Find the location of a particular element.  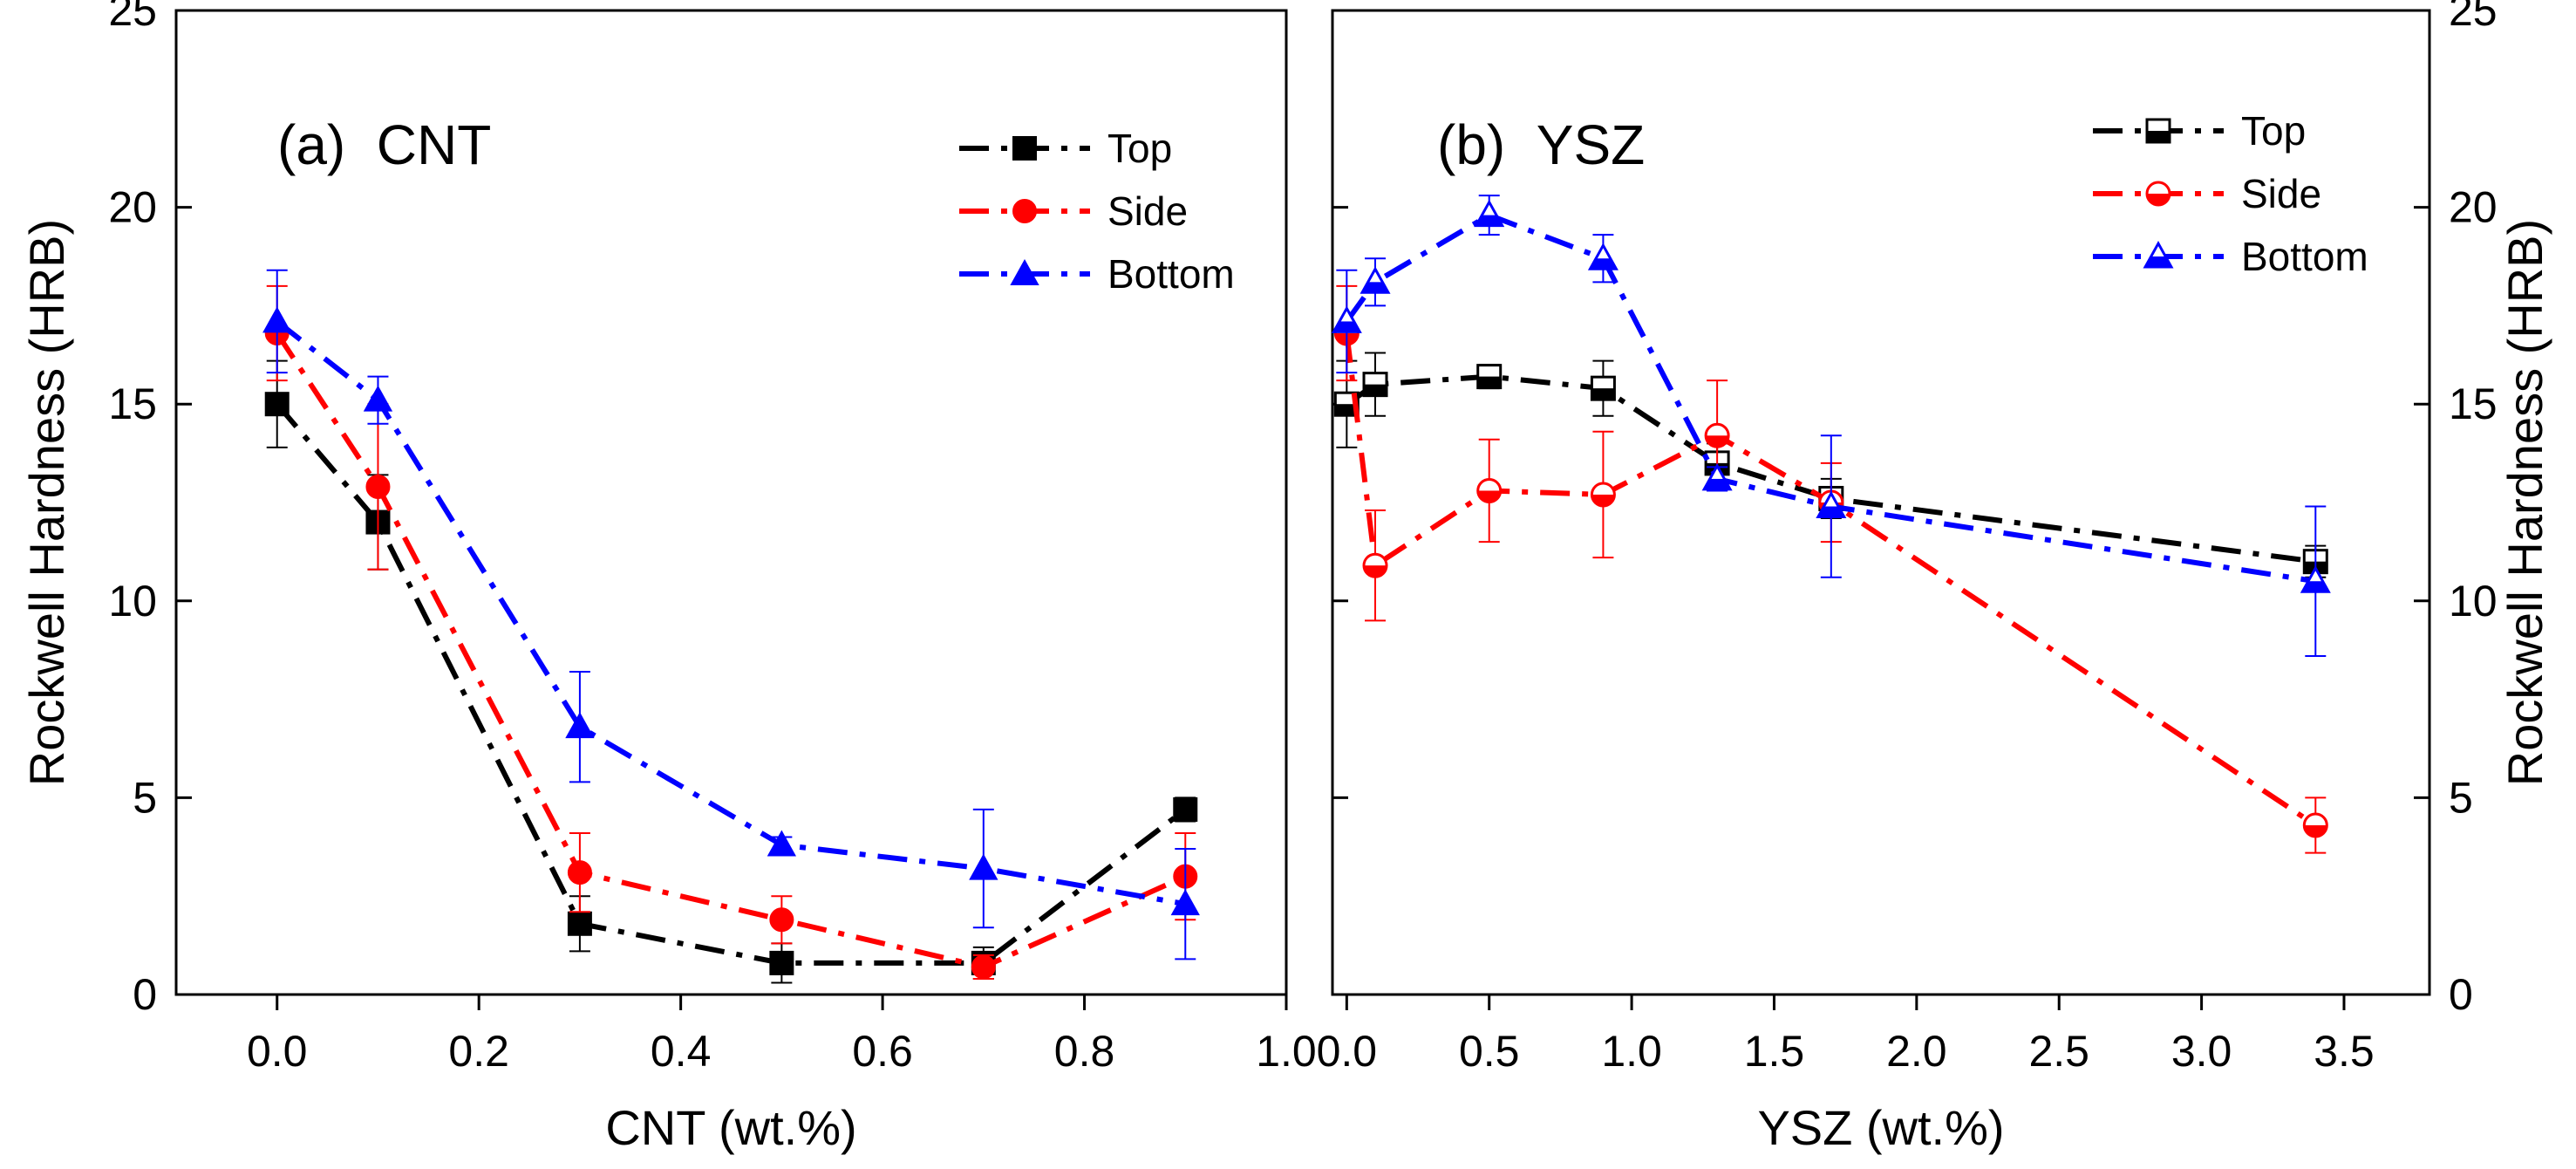

x-tick-label: 0.5 is located at coordinates (1489, 1051).